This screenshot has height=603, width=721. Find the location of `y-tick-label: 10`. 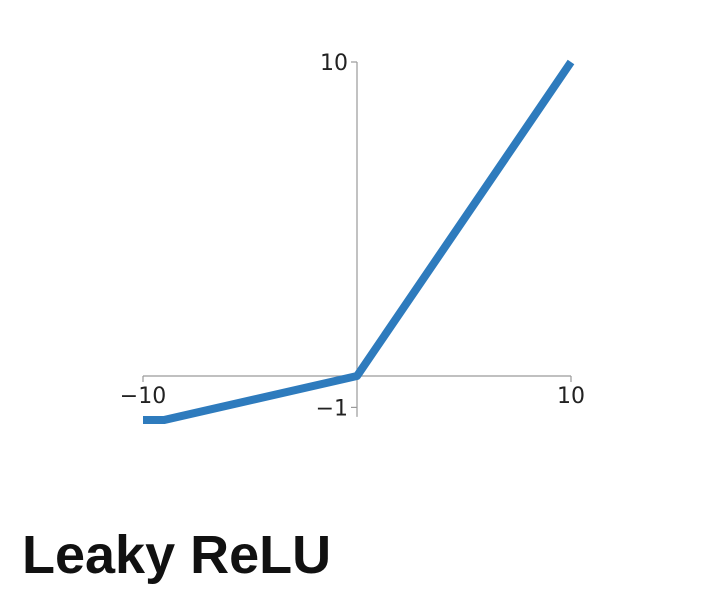

y-tick-label: 10 is located at coordinates (334, 63).